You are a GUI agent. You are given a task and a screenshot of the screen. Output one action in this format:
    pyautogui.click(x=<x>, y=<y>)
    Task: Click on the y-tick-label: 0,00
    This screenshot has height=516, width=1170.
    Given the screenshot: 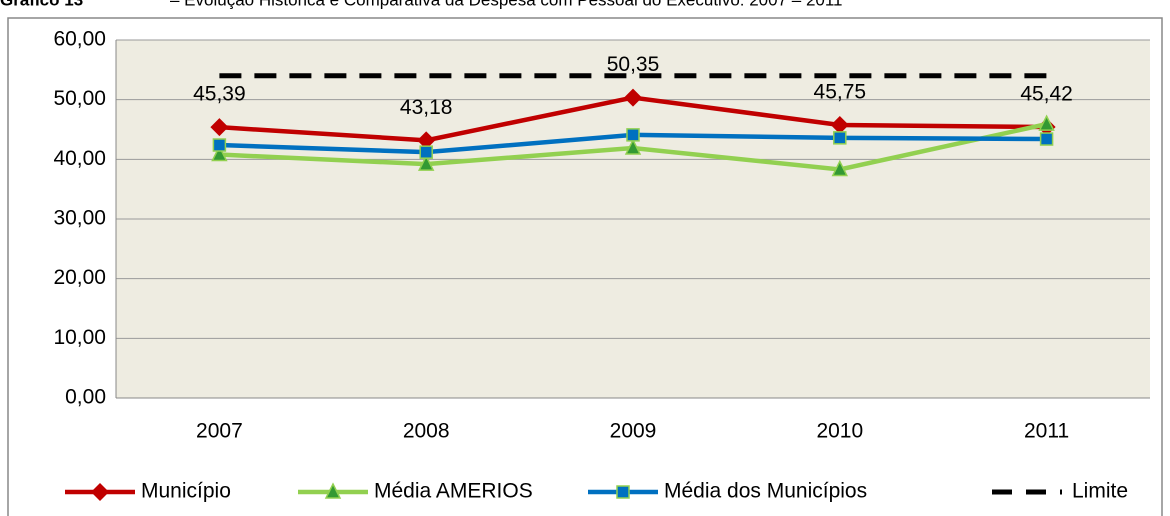 What is the action you would take?
    pyautogui.click(x=85, y=397)
    